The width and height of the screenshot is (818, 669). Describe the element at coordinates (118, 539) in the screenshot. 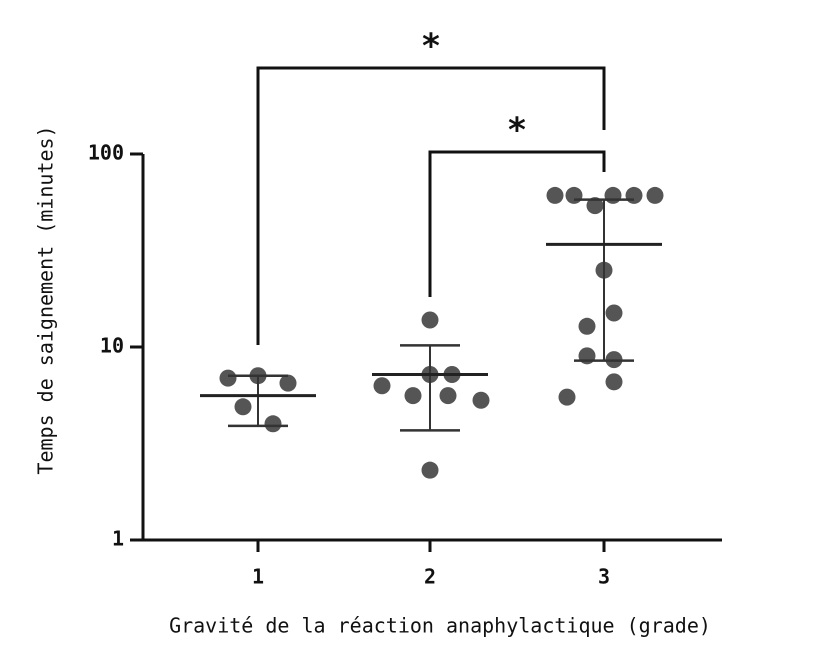

I see `y-tick-label: 1` at that location.